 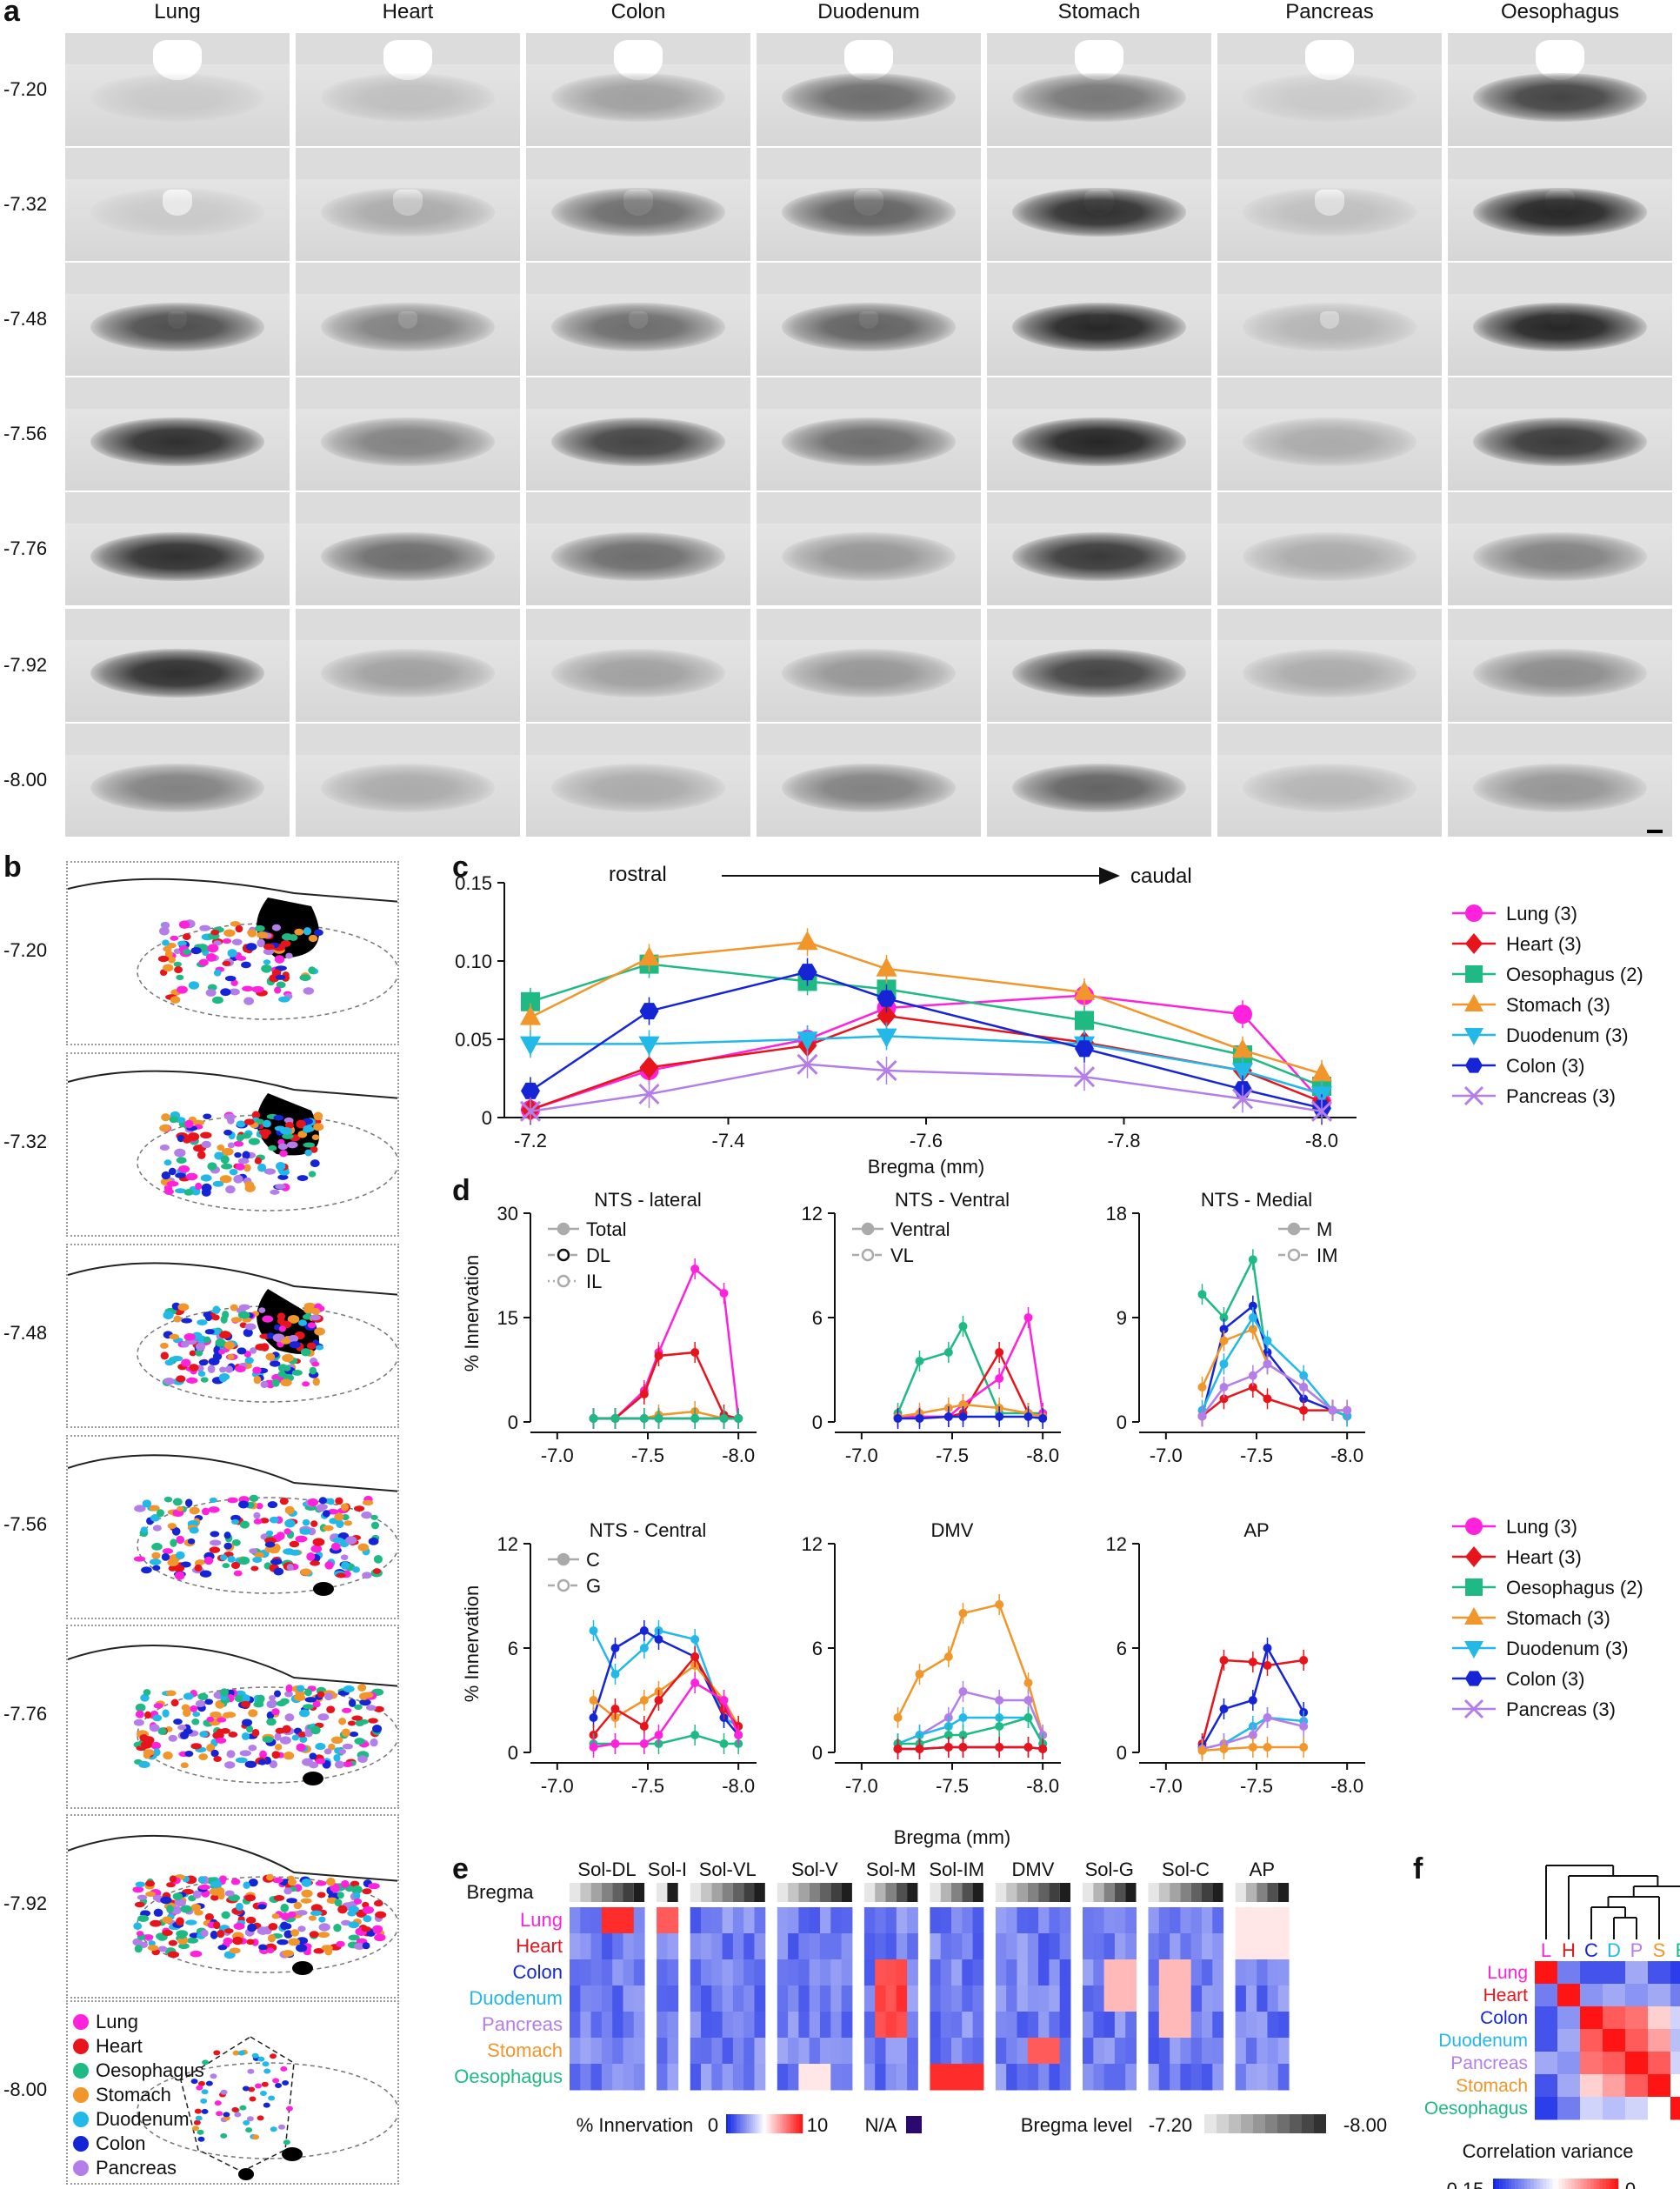 I want to click on legend-item: Ventral, so click(x=901, y=1229).